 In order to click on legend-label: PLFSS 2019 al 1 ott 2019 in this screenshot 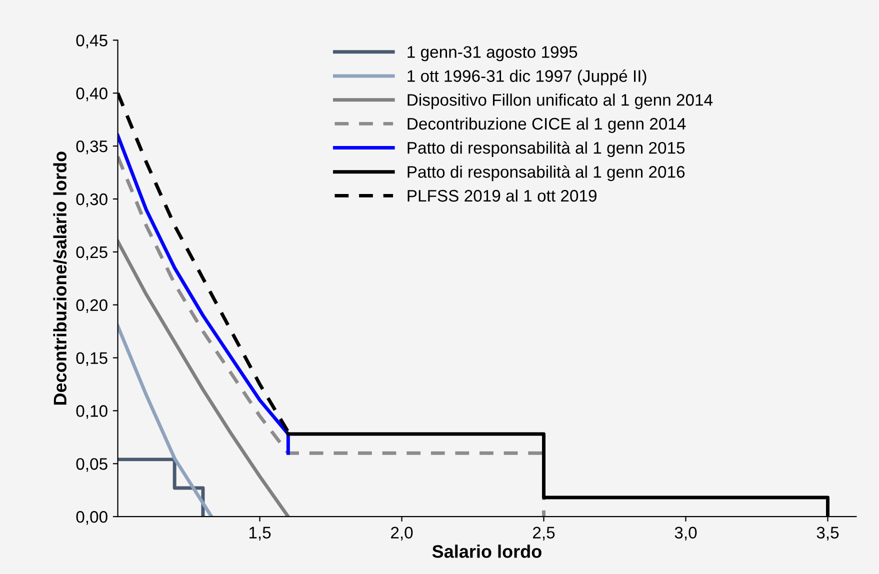, I will do `click(502, 195)`.